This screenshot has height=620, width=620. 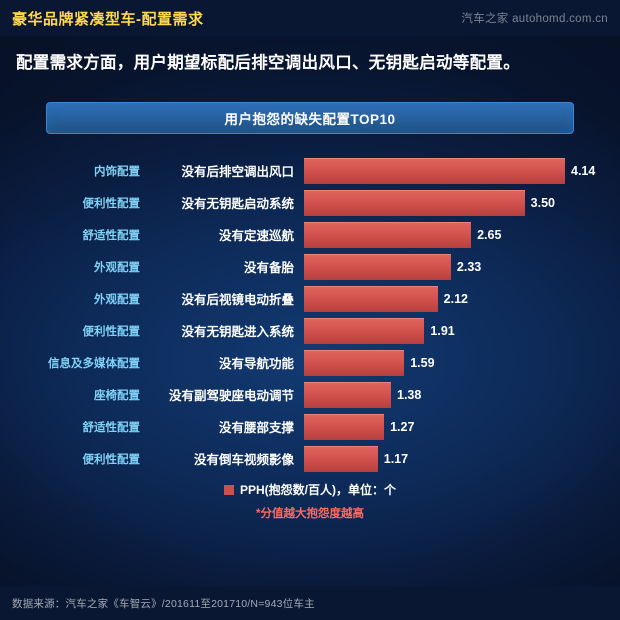 I want to click on bar-category-label: 没有后视镜电动折叠, so click(x=237, y=300).